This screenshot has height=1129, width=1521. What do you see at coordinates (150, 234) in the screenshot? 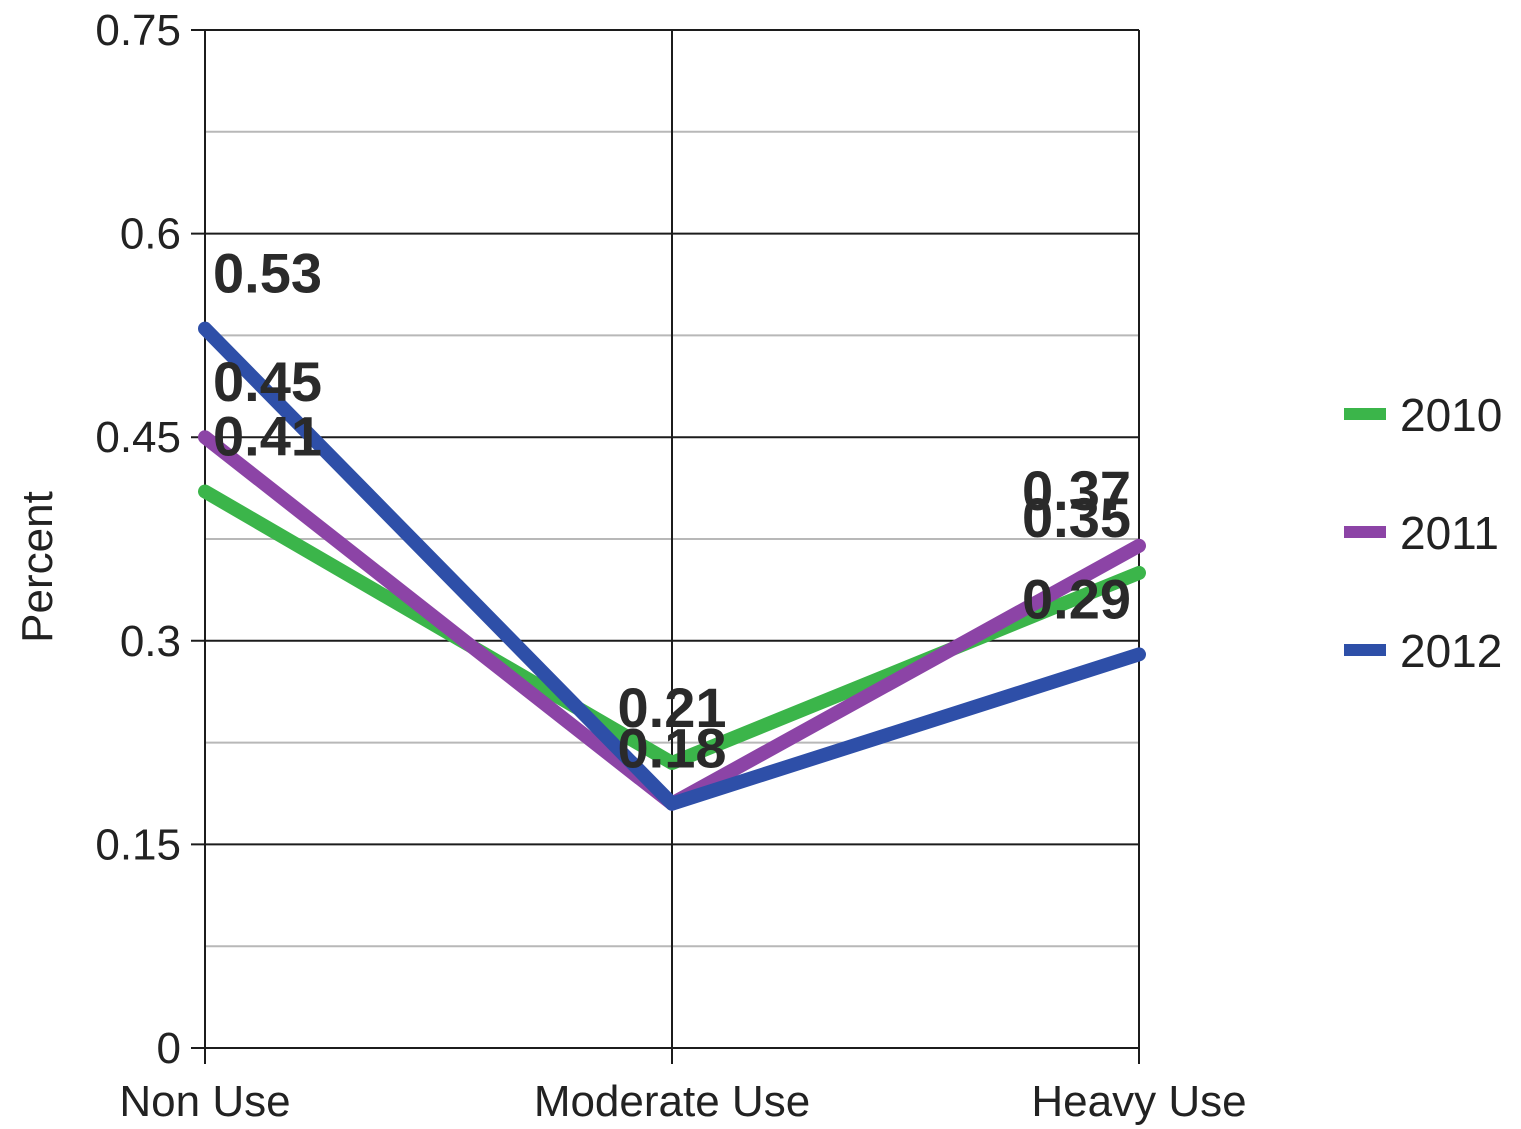
I see `y-tick-label: 0.6` at bounding box center [150, 234].